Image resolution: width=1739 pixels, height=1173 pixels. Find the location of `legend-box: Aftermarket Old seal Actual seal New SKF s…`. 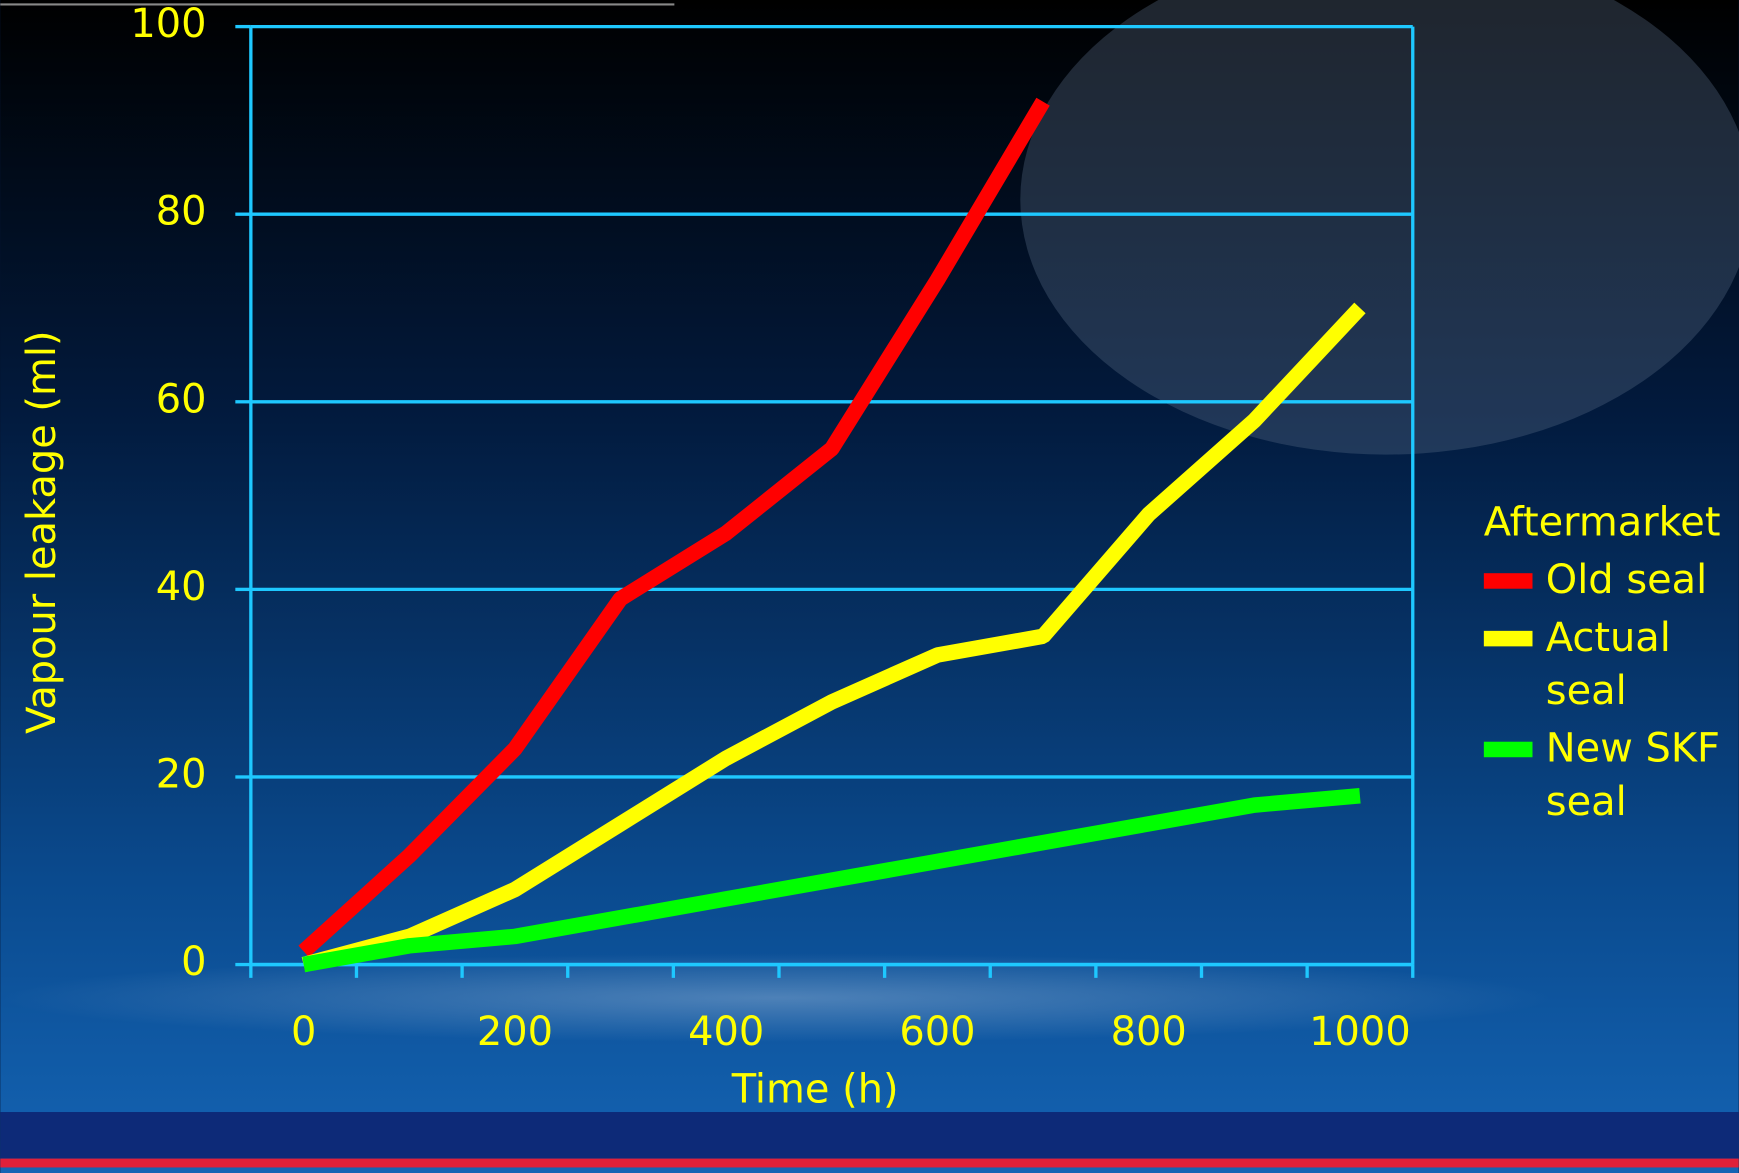

legend-box: Aftermarket Old seal Actual seal New SKF s… is located at coordinates (1611, 663).